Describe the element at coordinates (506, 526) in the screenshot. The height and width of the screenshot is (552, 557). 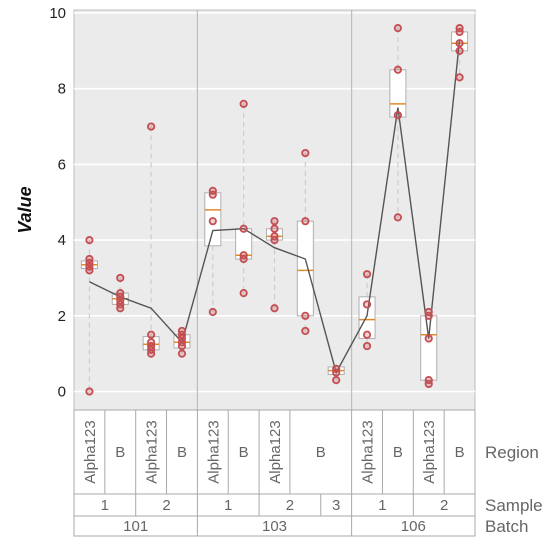
I see `table-row-label: Batch` at that location.